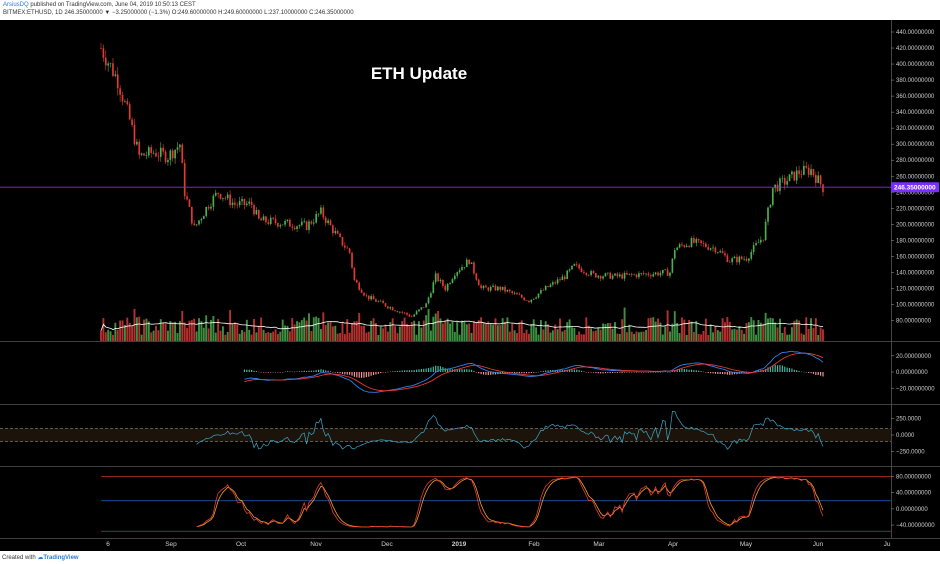 The image size is (940, 564). What do you see at coordinates (510, 502) in the screenshot?
I see `stoch-k-line` at bounding box center [510, 502].